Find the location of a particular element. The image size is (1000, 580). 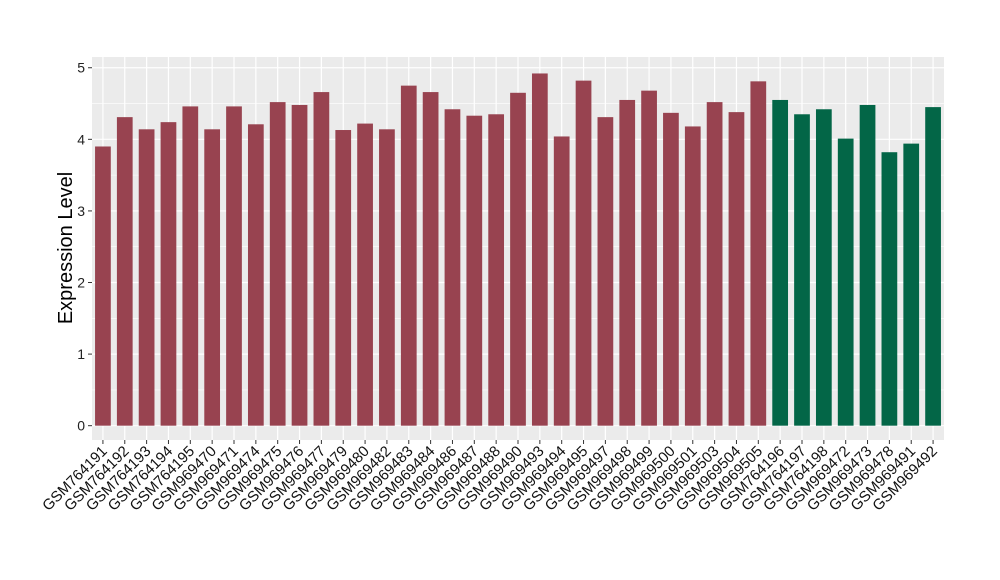

bar-GSM969493 is located at coordinates (539, 249).